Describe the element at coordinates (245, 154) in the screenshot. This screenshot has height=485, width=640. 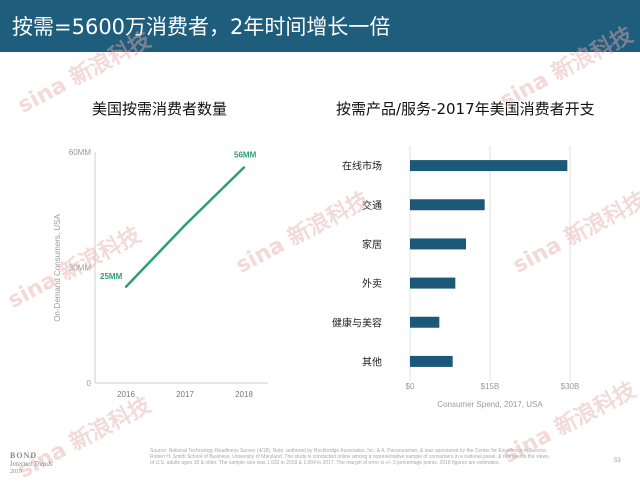
I see `line-data-label: 56MM` at that location.